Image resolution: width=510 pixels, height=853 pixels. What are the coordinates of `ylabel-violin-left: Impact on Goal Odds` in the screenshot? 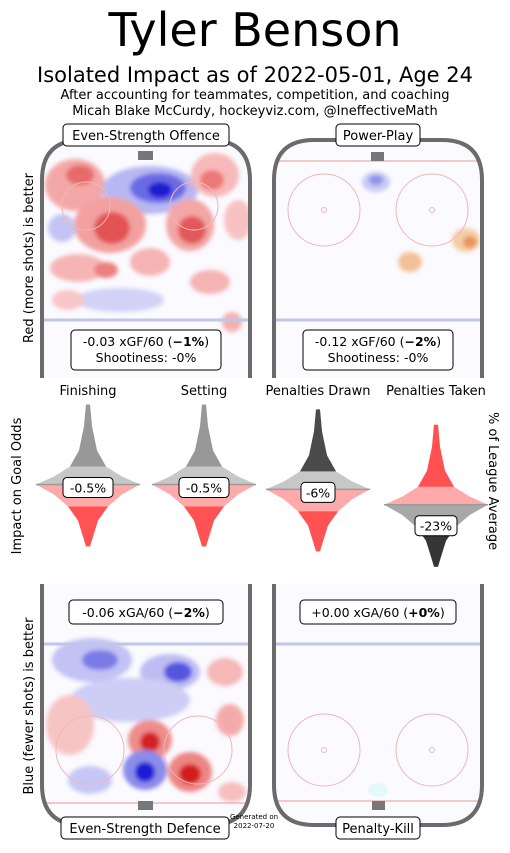 It's located at (17, 485).